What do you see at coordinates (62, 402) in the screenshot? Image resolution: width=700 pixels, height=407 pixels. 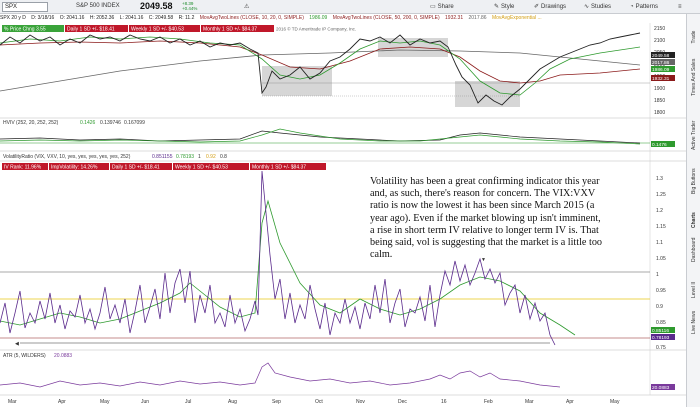 I see `x-tick: Apr` at bounding box center [62, 402].